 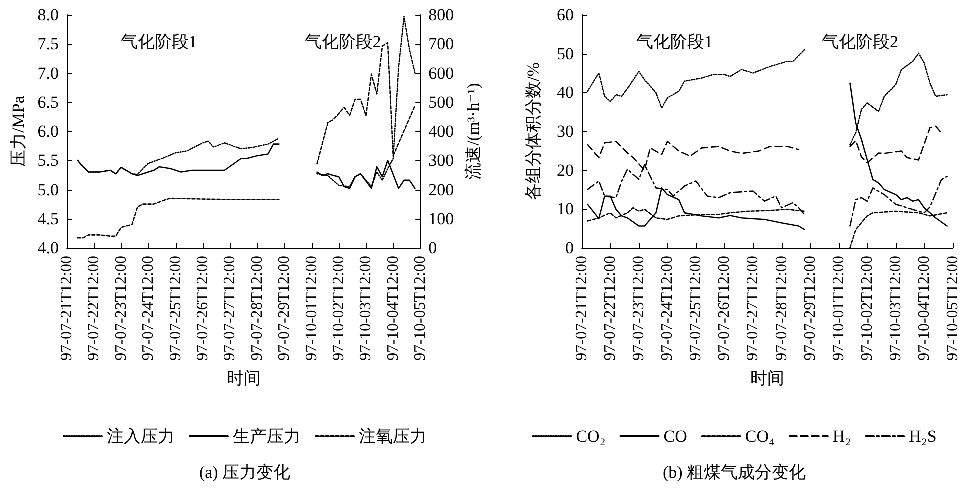 I want to click on legend-label: CO, so click(x=676, y=436).